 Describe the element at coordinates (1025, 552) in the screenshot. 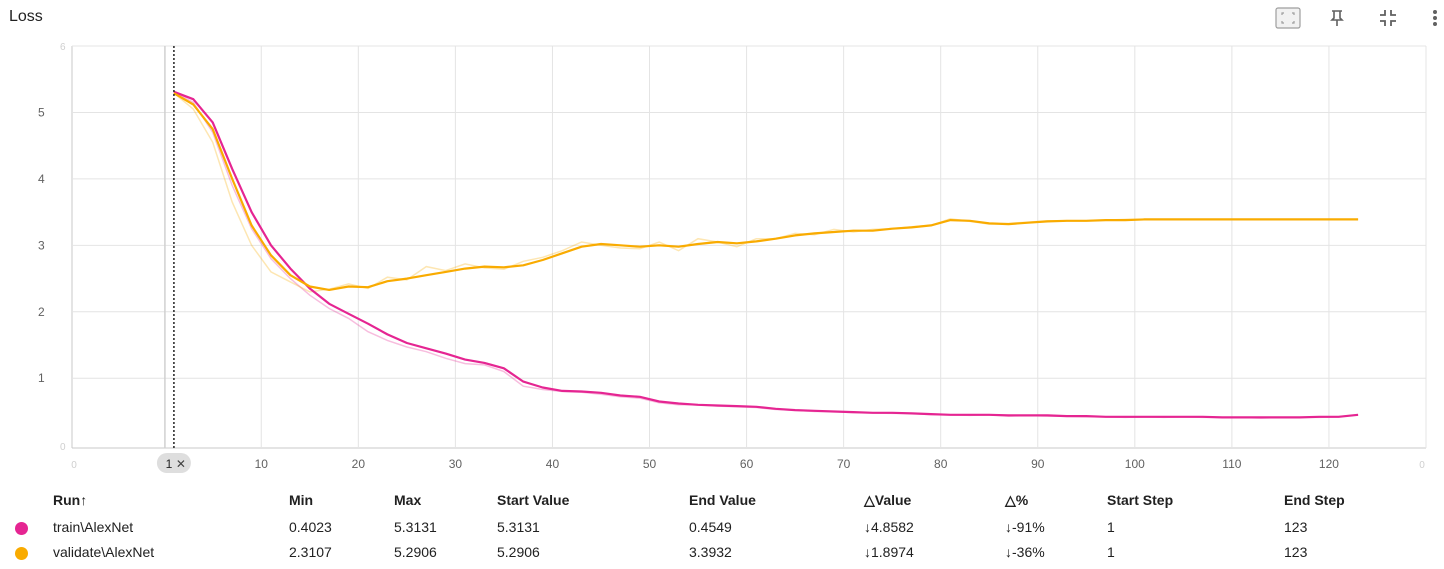

I see `delta-percent: ↓-36%` at that location.